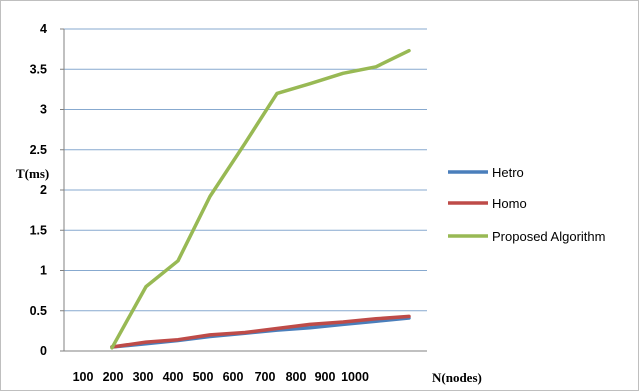 Image resolution: width=639 pixels, height=392 pixels. What do you see at coordinates (221, 377) in the screenshot?
I see `x-tick-labels: 100 200 300 400 500 600 700 800 900 1000` at bounding box center [221, 377].